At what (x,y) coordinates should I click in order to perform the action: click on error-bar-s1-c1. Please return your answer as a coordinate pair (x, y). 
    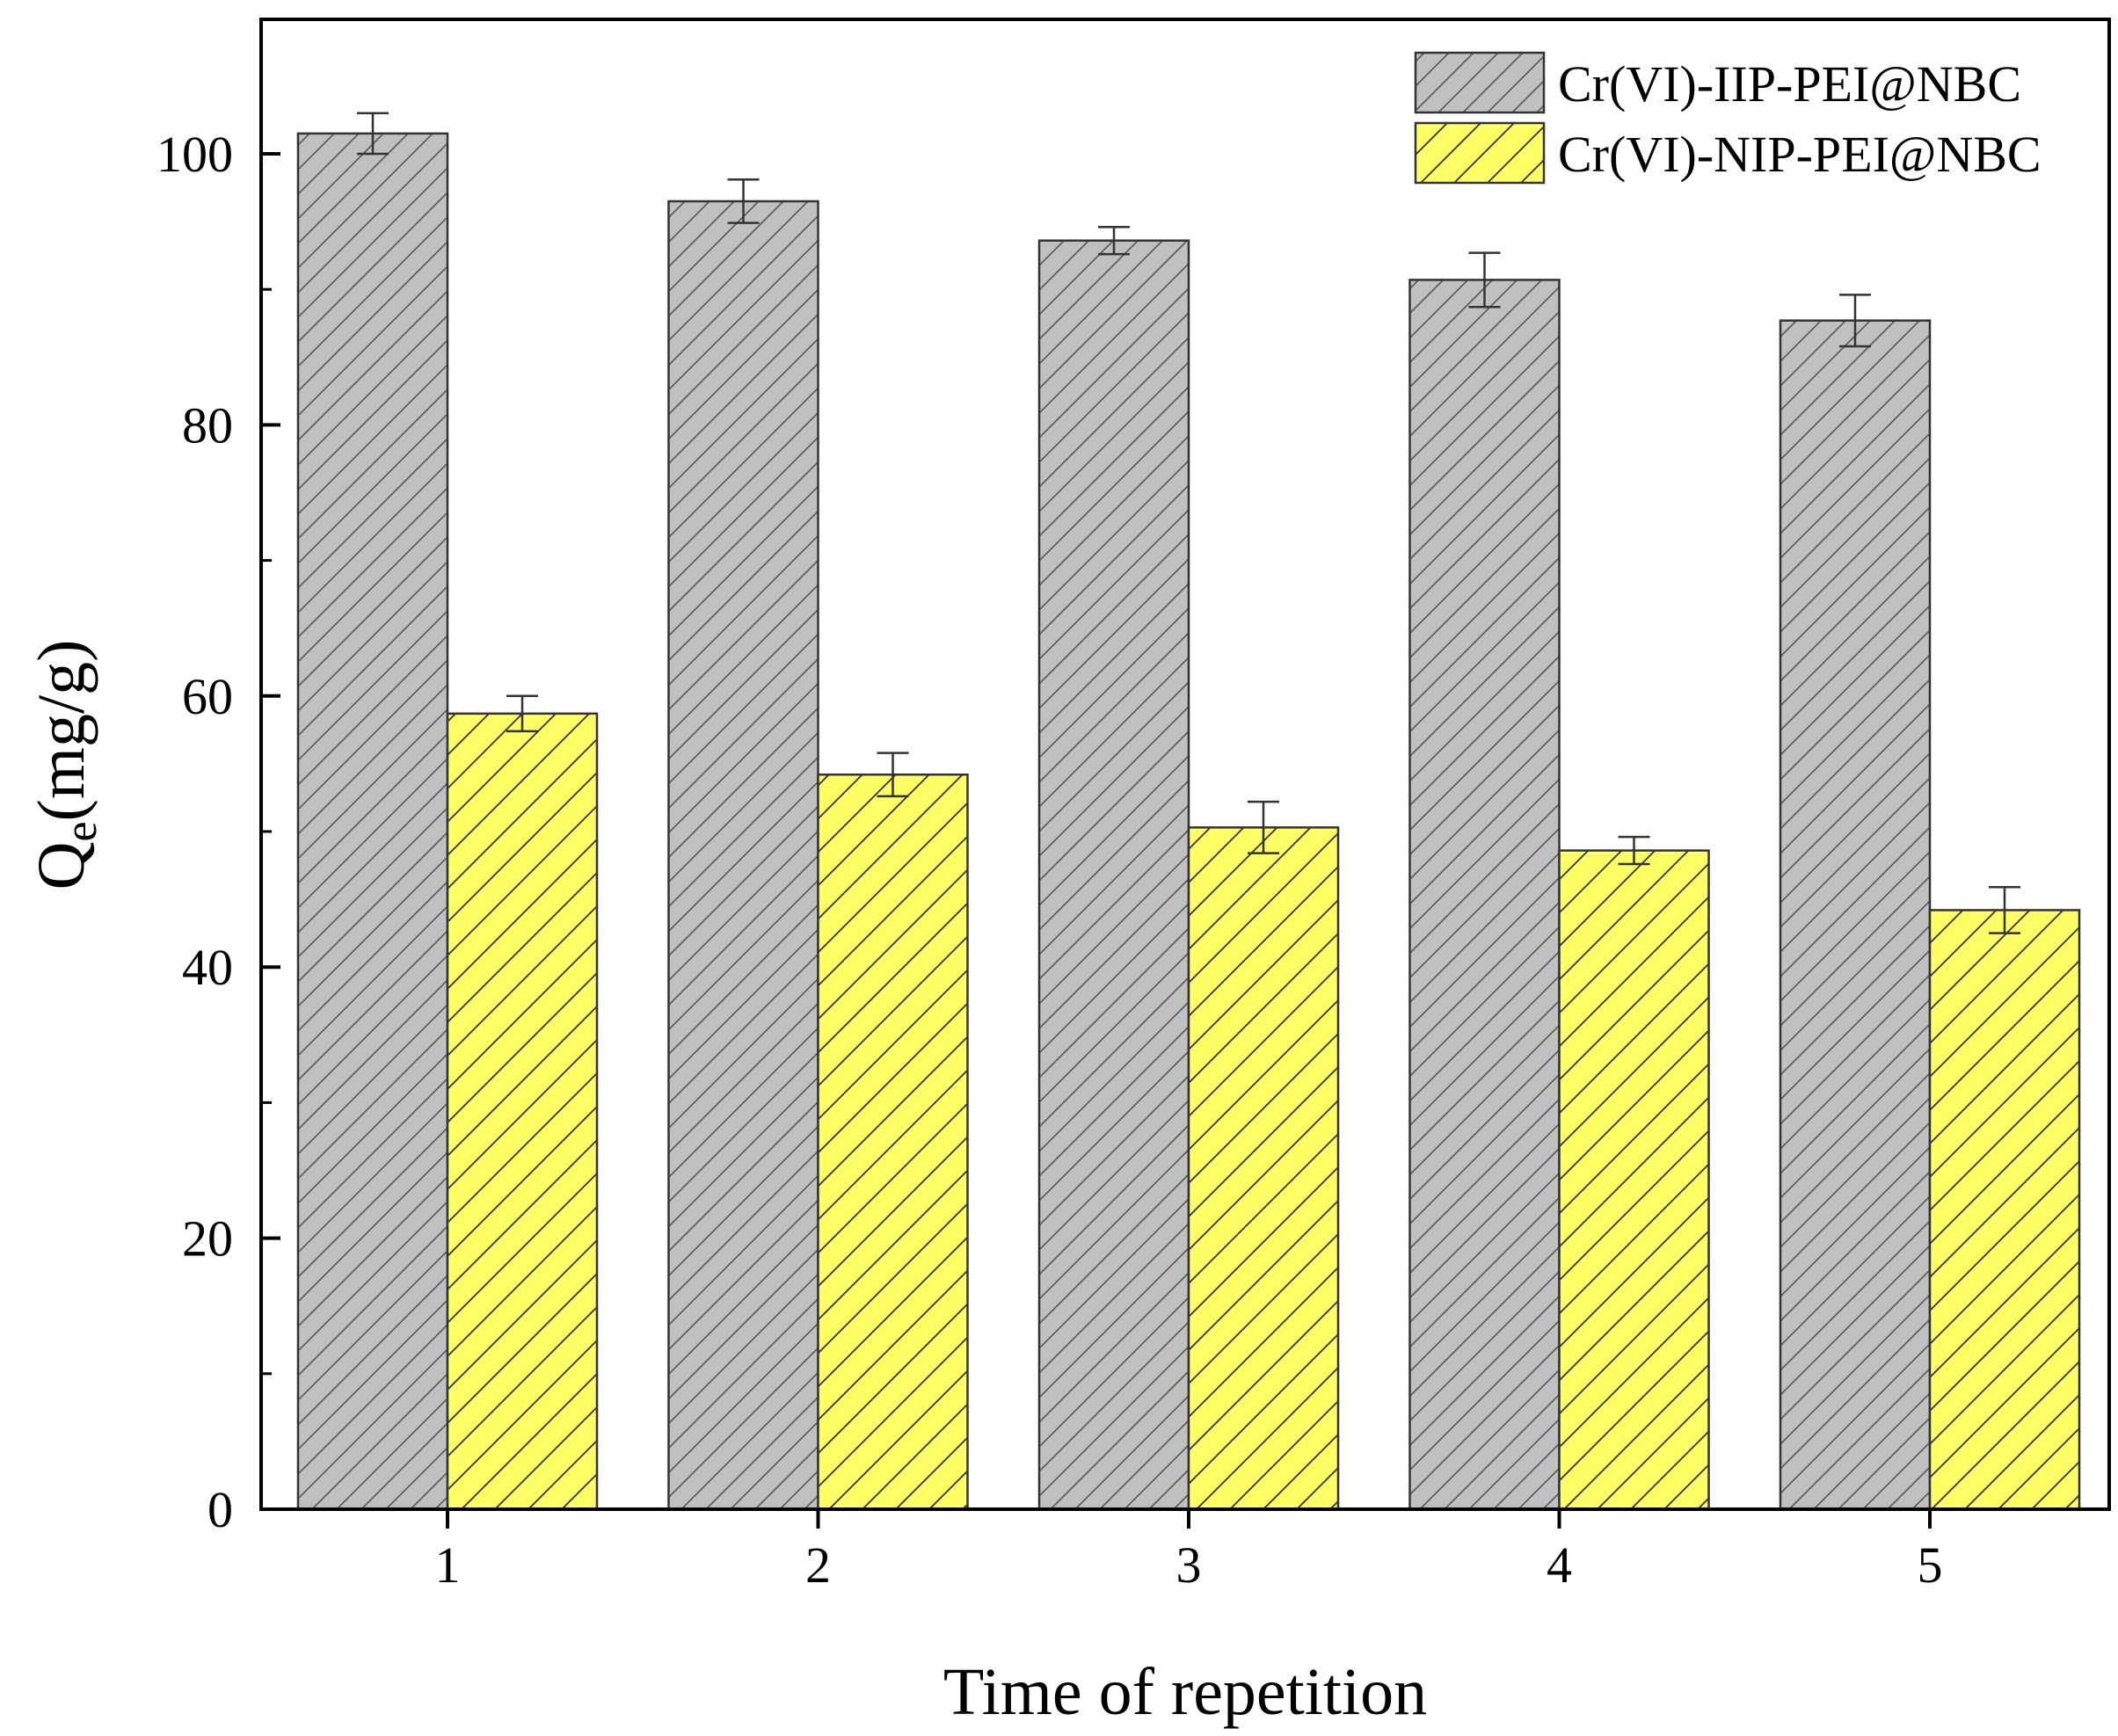
    Looking at the image, I should click on (522, 713).